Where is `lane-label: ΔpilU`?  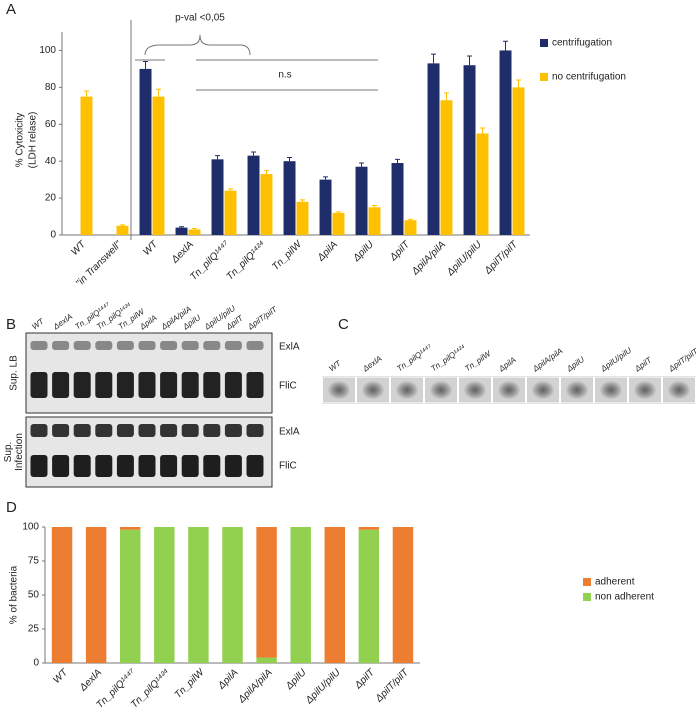 lane-label: ΔpilU is located at coordinates (575, 364).